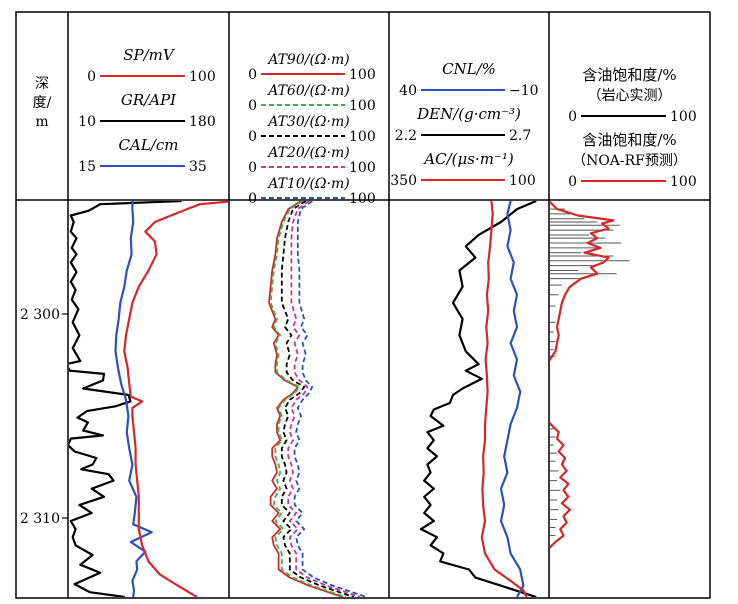 This screenshot has width=738, height=604. I want to click on legend-subtitle: （NOA-RF预测）, so click(629, 161).